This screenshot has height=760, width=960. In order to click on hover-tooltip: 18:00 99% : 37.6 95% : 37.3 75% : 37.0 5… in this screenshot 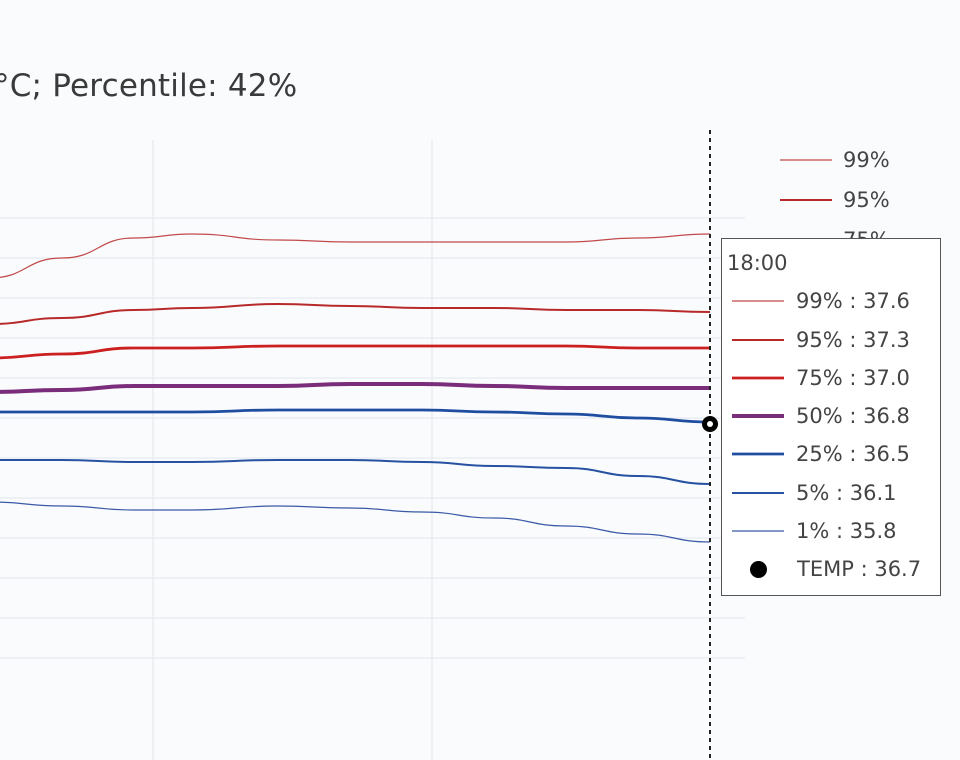, I will do `click(831, 417)`.